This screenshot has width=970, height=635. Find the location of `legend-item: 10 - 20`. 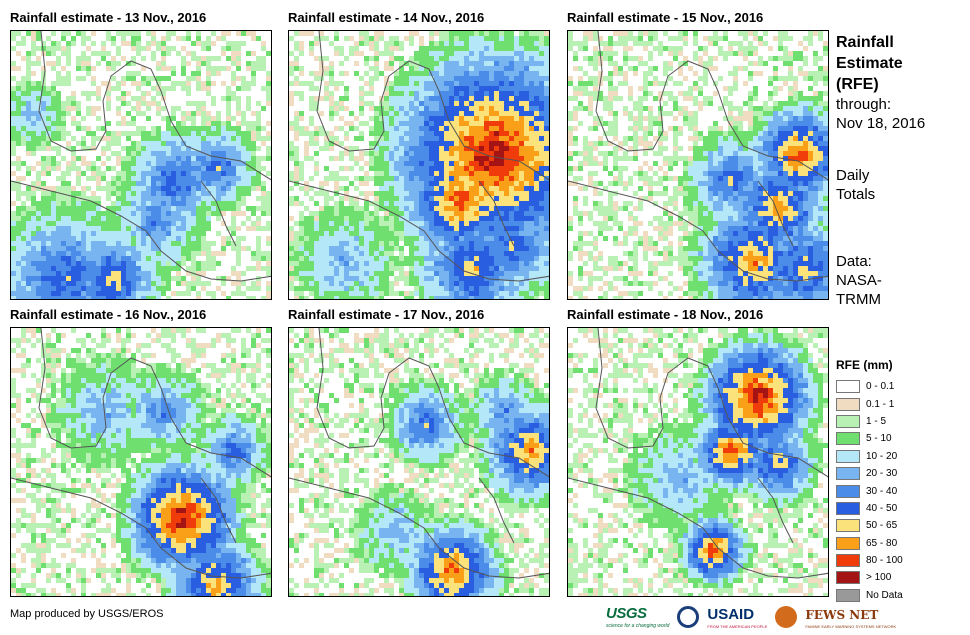

legend-item: 10 - 20 is located at coordinates (869, 456).